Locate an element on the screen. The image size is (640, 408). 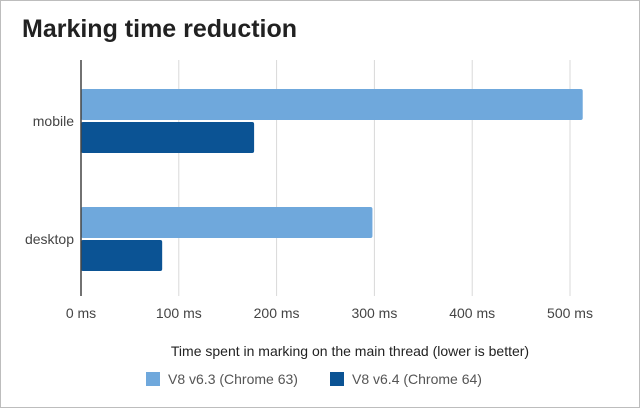
x-tick-label: 400 ms is located at coordinates (472, 313).